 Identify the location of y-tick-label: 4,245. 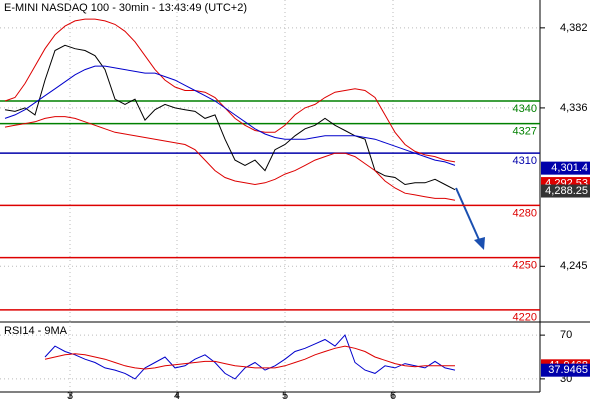
(574, 266).